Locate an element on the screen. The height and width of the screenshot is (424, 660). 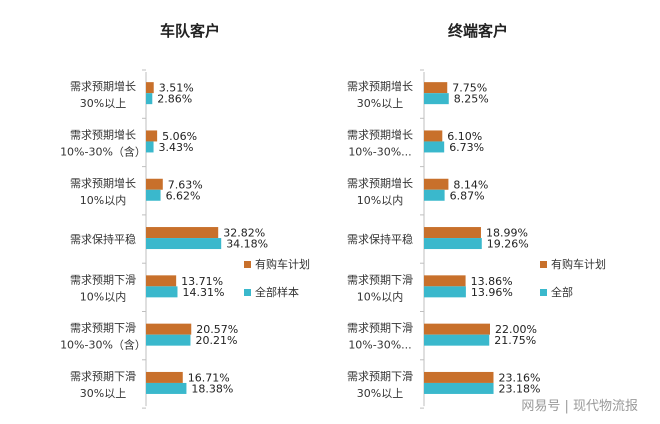
data-label: 7.75% is located at coordinates (469, 88).